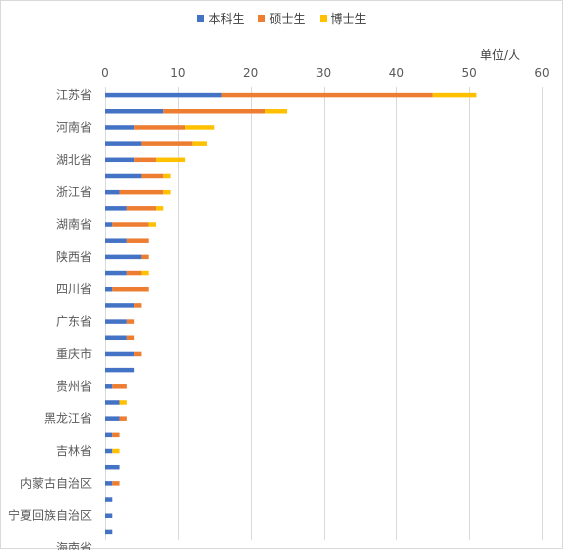 The height and width of the screenshot is (550, 564). Describe the element at coordinates (74, 451) in the screenshot. I see `y-category-label-11: 吉林省` at that location.